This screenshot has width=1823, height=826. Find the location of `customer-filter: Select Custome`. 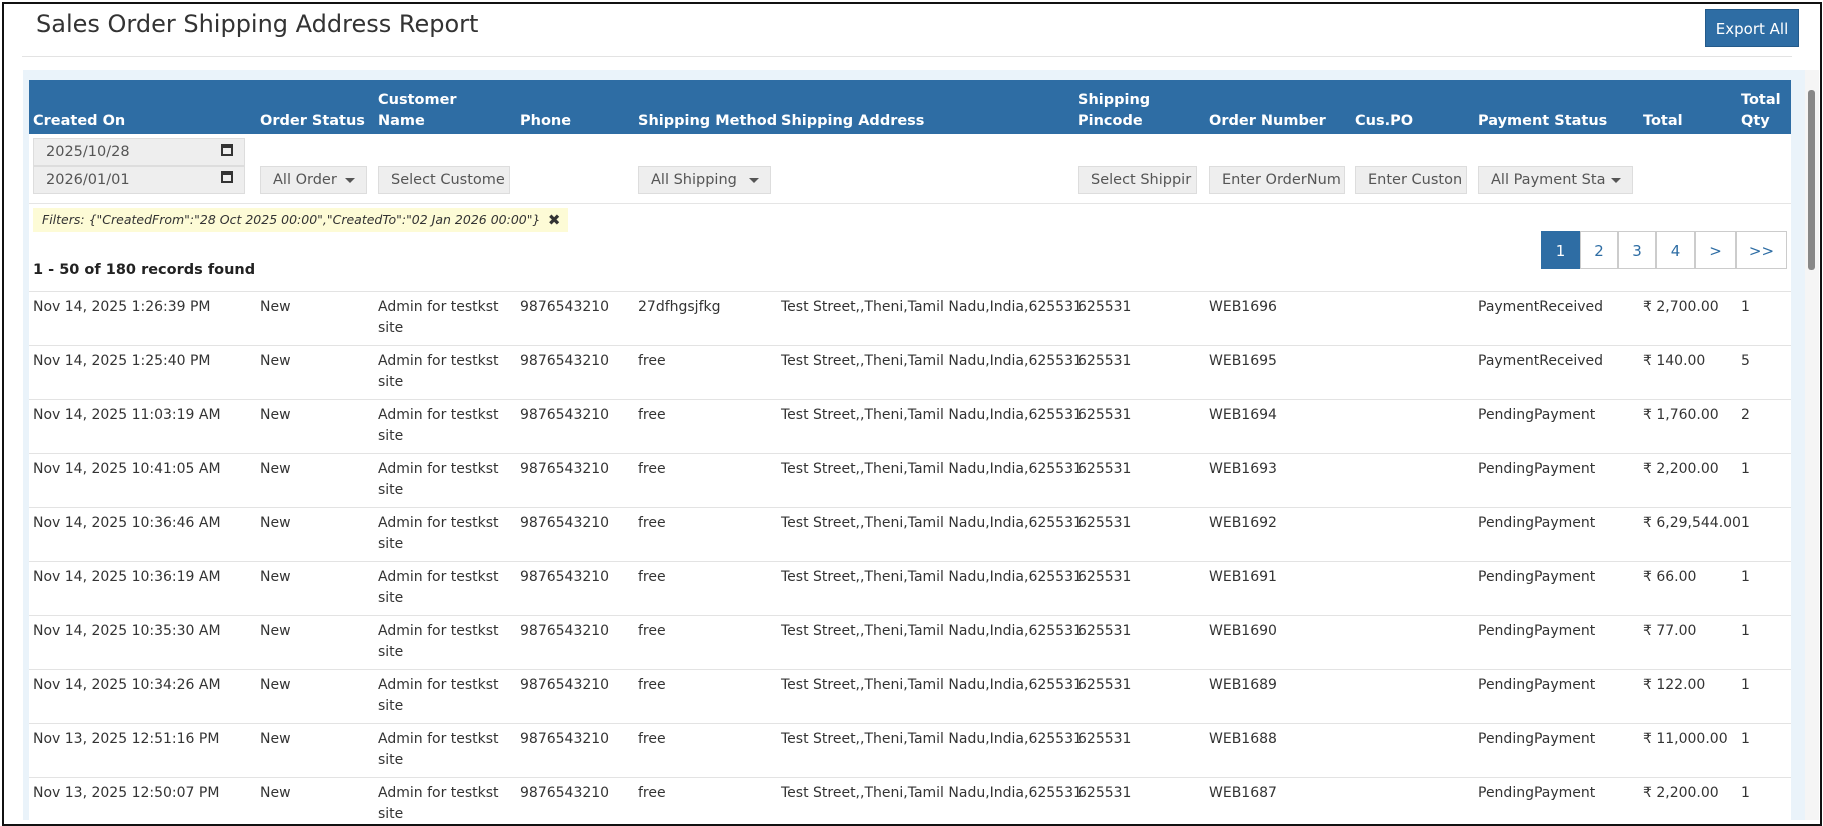

customer-filter: Select Custome is located at coordinates (444, 180).